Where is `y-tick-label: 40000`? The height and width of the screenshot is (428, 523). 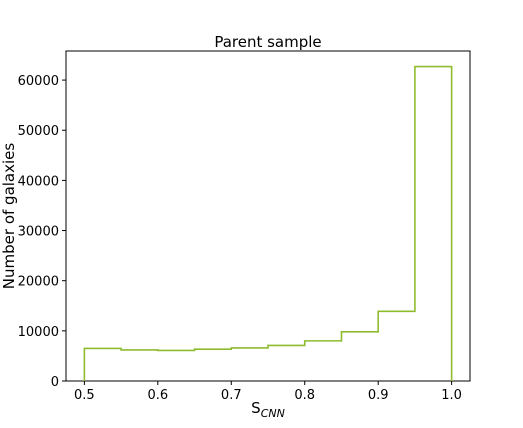 y-tick-label: 40000 is located at coordinates (38, 181).